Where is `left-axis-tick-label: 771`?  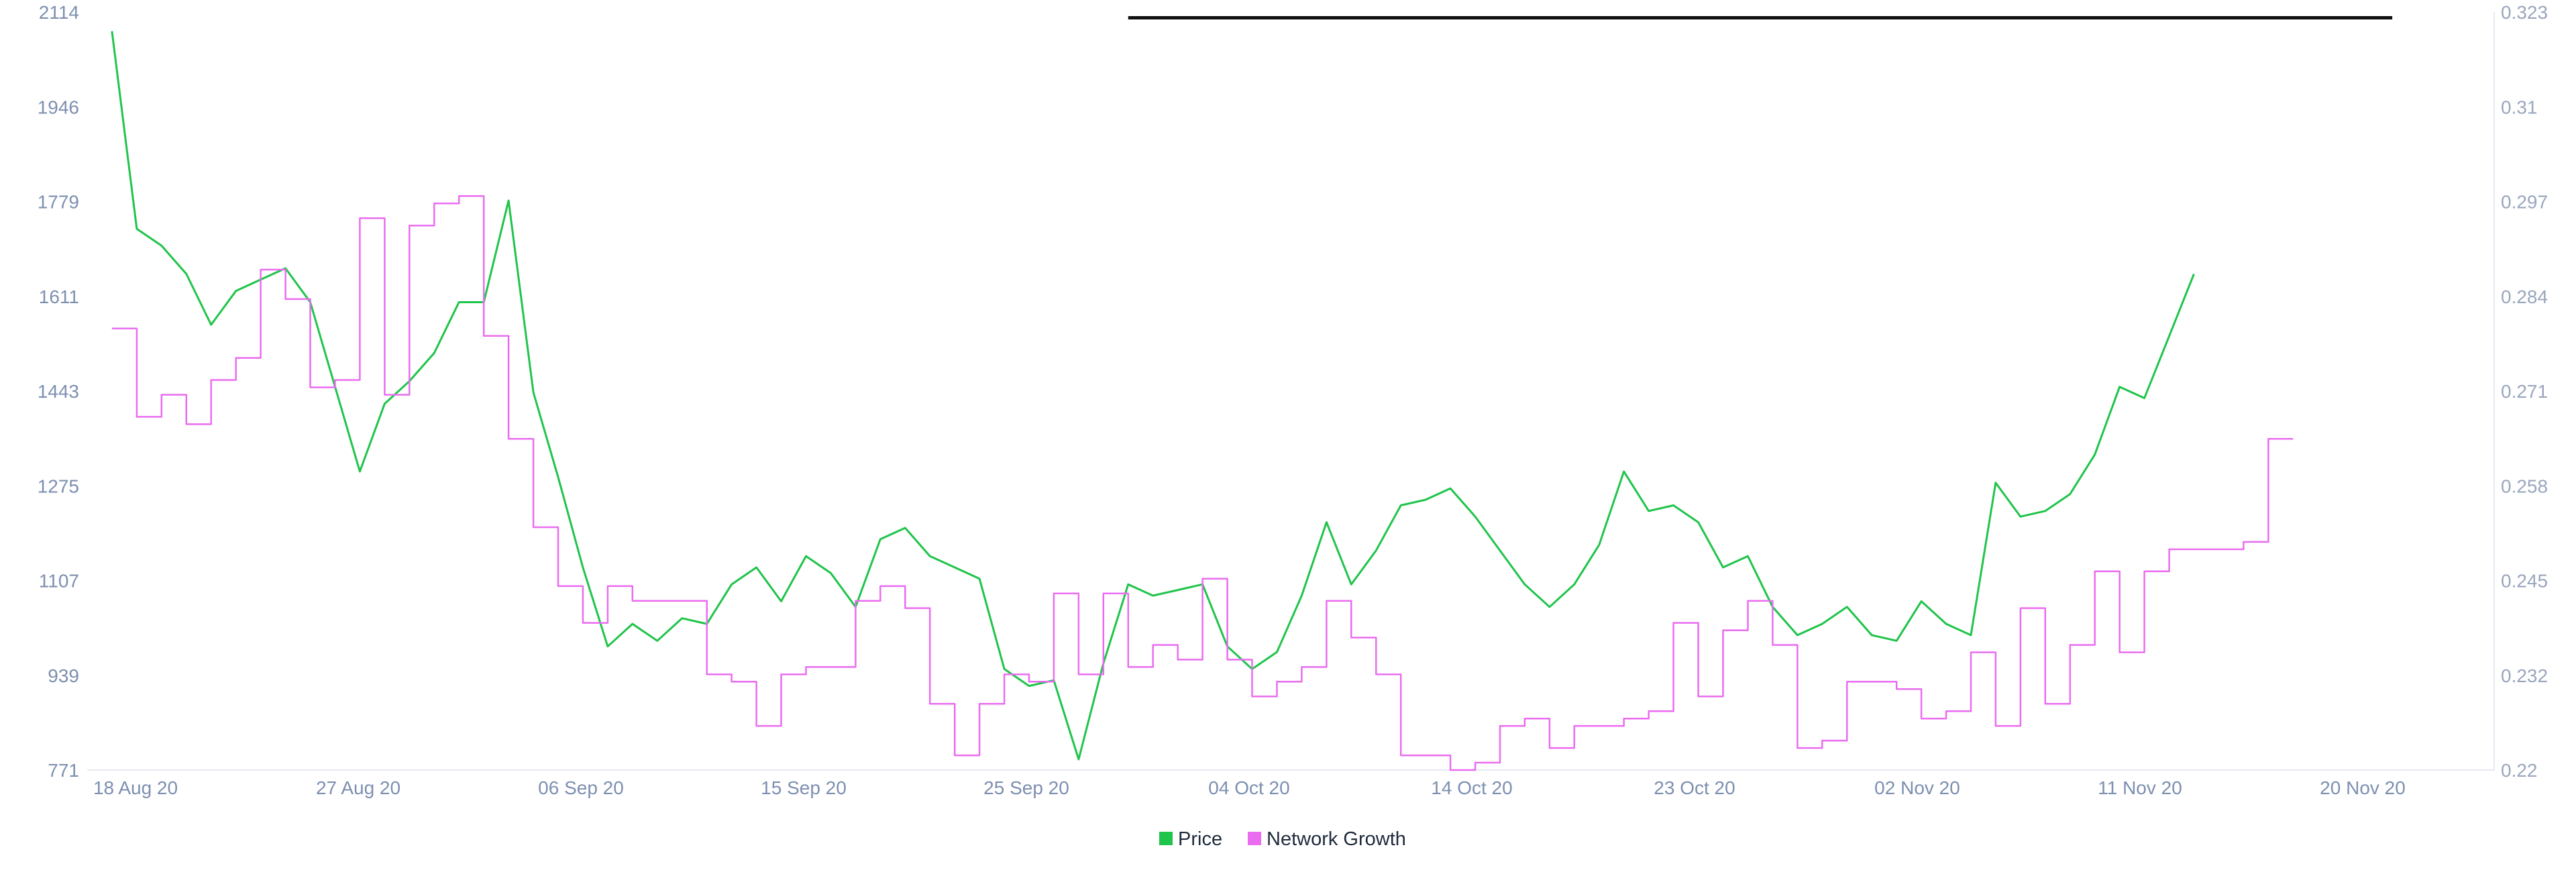 left-axis-tick-label: 771 is located at coordinates (63, 771).